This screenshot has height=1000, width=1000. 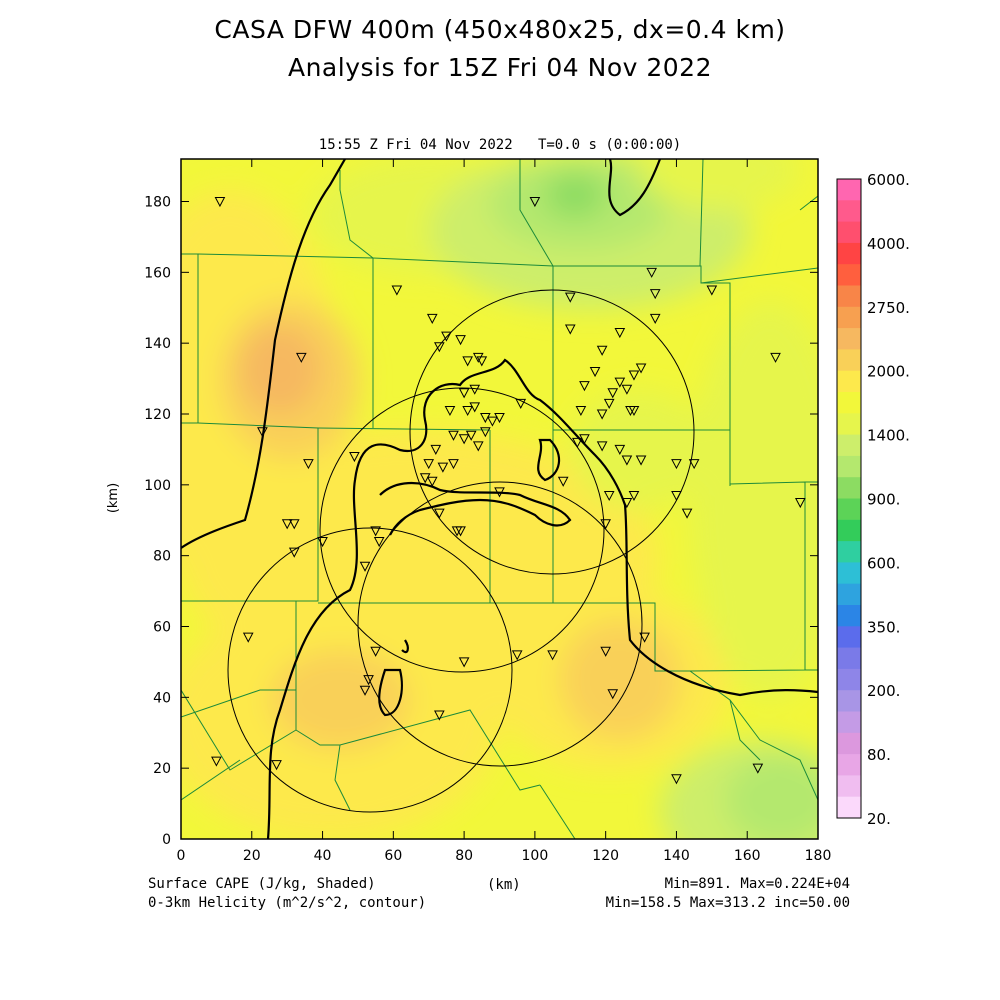 I want to click on x-tick-label: 40, so click(x=323, y=856).